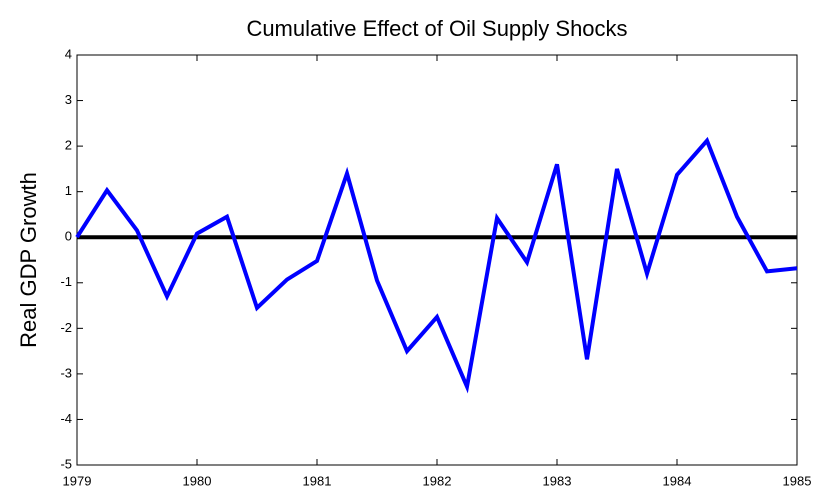  I want to click on y-tick-label: -3, so click(66, 372).